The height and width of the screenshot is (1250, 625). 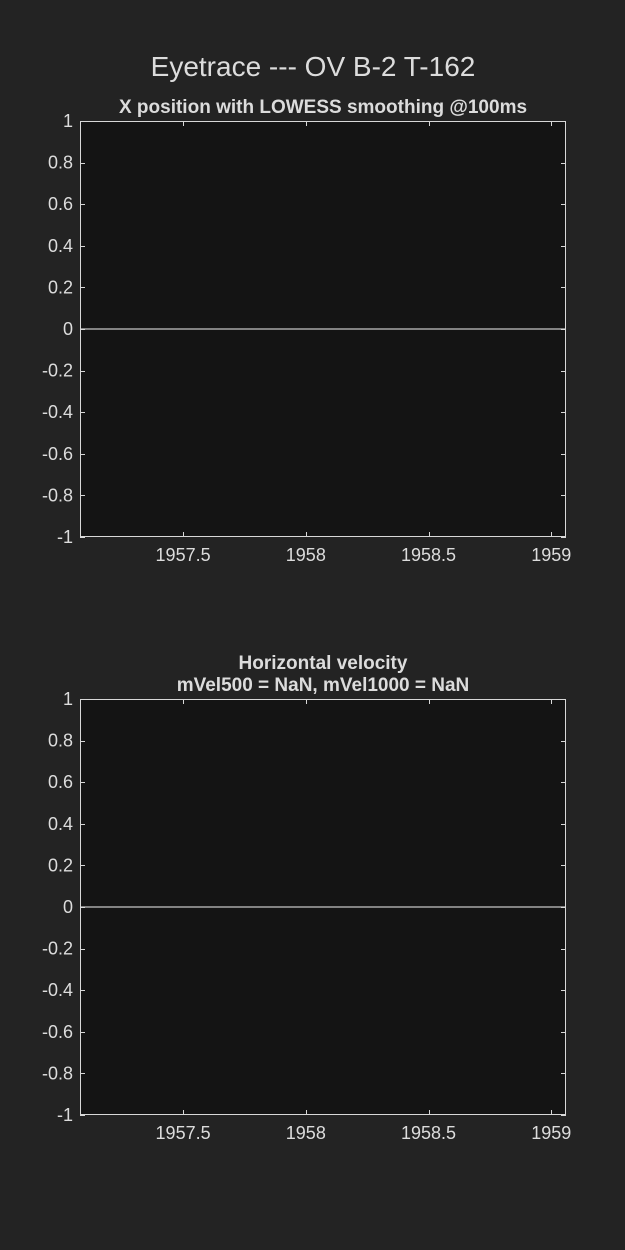 I want to click on axes-title-line: mVel500 = NaN, mVel1000 = NaN, so click(x=323, y=685).